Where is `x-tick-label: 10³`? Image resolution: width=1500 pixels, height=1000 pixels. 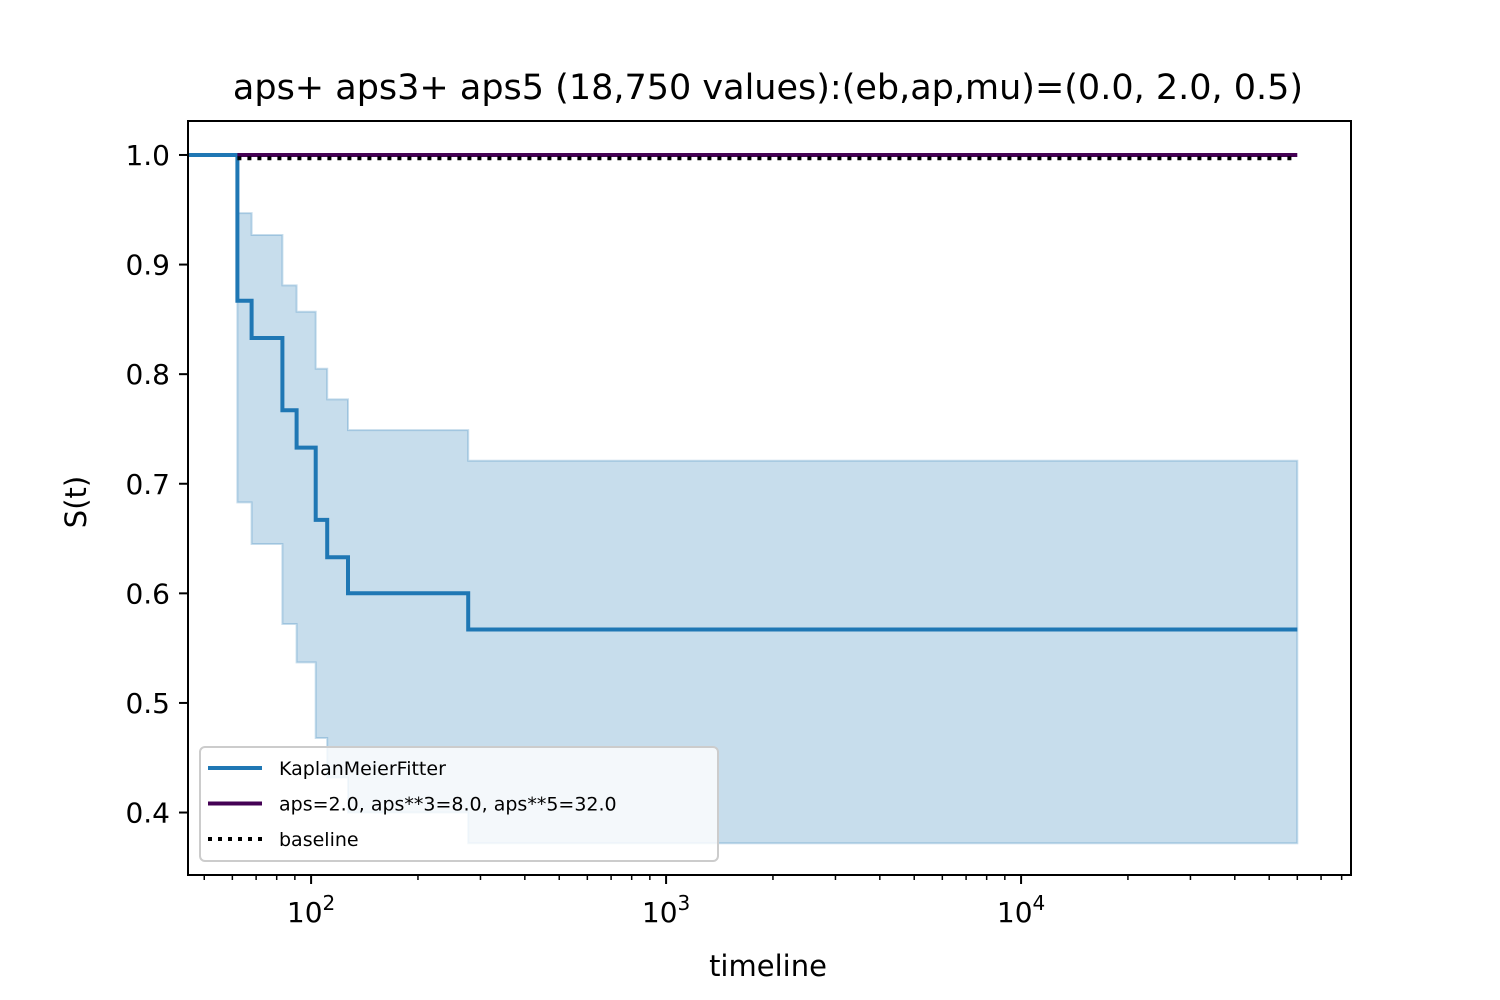
x-tick-label: 10³ is located at coordinates (666, 910).